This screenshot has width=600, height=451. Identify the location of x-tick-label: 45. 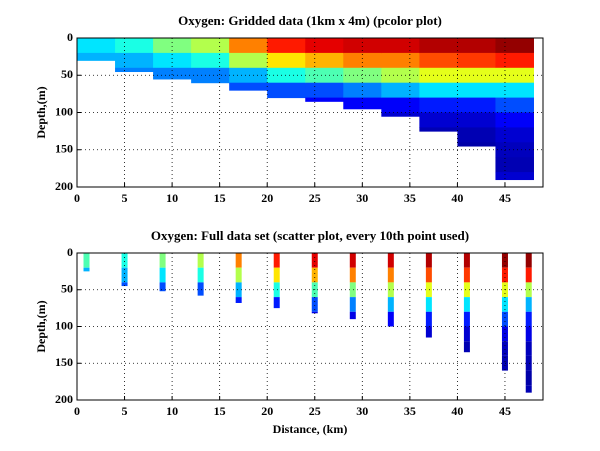
(505, 411).